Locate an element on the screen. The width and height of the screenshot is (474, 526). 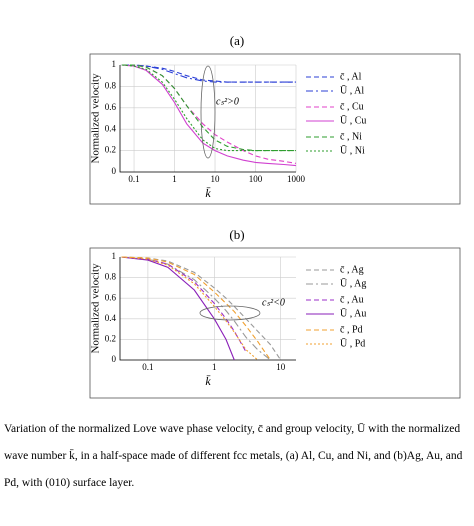
panel-label: (b) is located at coordinates (236, 234).